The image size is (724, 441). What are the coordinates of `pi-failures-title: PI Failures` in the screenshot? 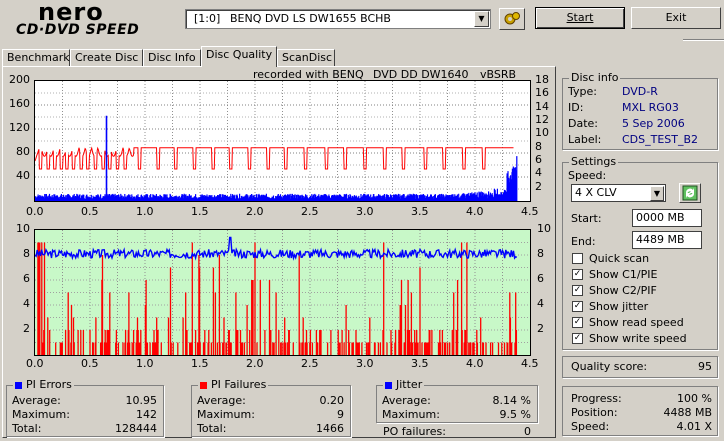 It's located at (239, 384).